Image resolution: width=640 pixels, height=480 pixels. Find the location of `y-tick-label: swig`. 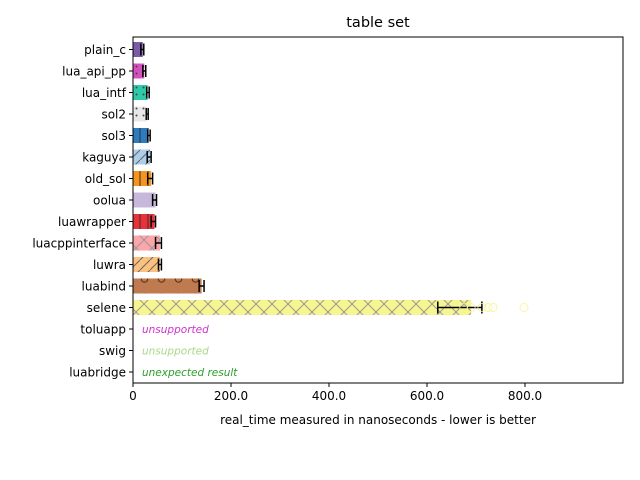

y-tick-label: swig is located at coordinates (112, 351).